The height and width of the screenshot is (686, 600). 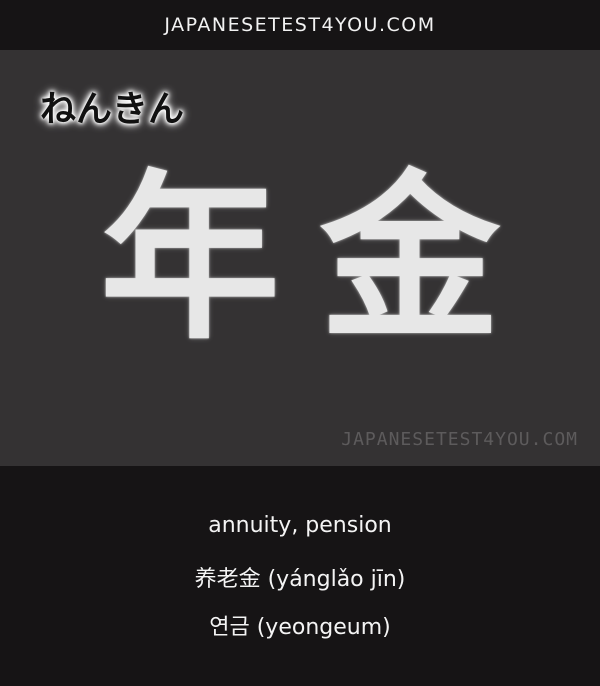 I want to click on site-header: JAPANESETEST4YOU.COM, so click(x=300, y=25).